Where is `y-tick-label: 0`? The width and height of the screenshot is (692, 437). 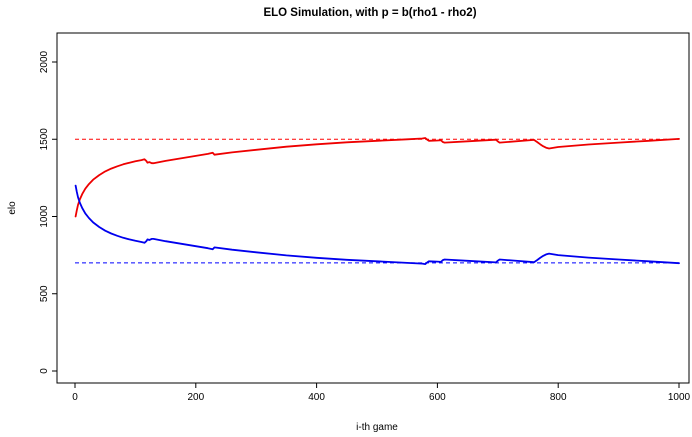
y-tick-label: 0 is located at coordinates (44, 371).